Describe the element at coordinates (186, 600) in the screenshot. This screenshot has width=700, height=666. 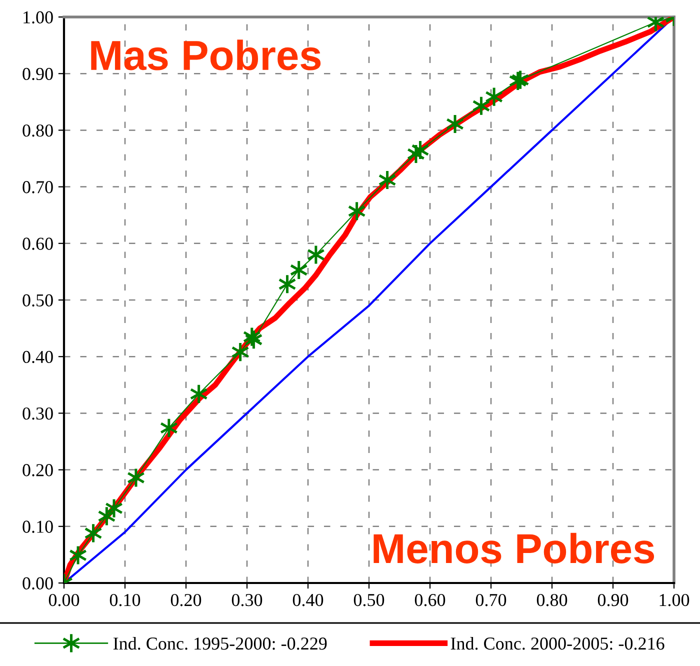
I see `x-tick-label: 0.20` at that location.